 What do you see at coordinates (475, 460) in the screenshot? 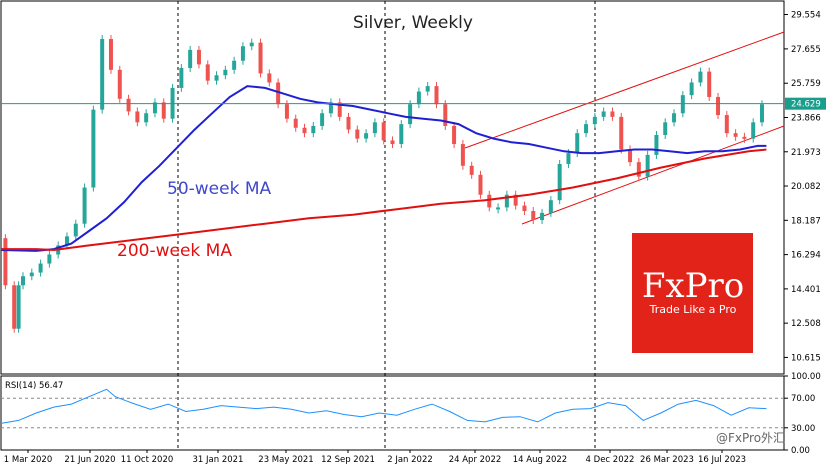
I see `time-tick-label: 24 Apr 2022` at bounding box center [475, 460].